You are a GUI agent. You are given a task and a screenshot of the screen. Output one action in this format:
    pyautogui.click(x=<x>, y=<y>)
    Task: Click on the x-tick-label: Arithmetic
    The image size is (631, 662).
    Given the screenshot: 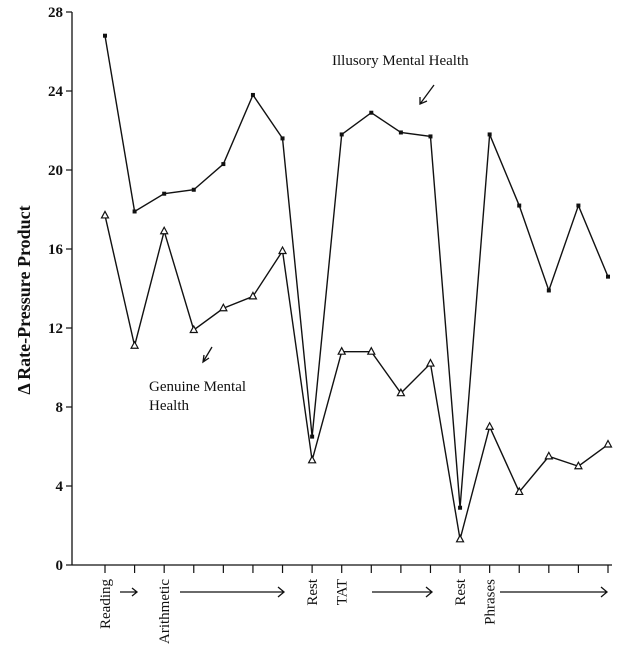 What is the action you would take?
    pyautogui.click(x=165, y=611)
    